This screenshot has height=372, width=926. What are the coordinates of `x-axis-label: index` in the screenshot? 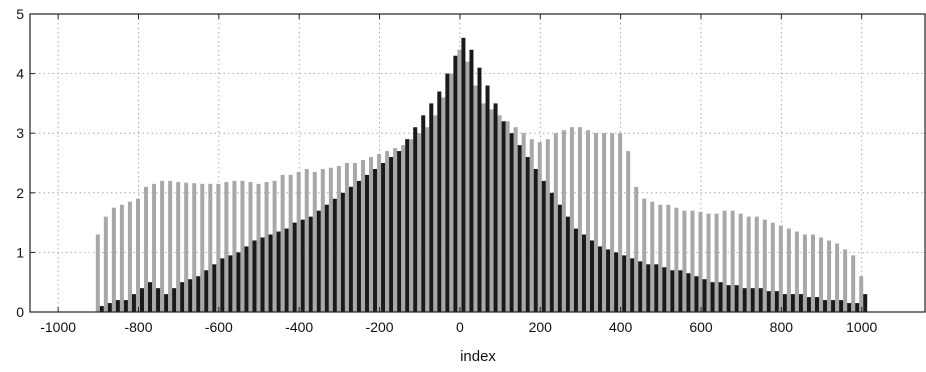 It's located at (478, 356).